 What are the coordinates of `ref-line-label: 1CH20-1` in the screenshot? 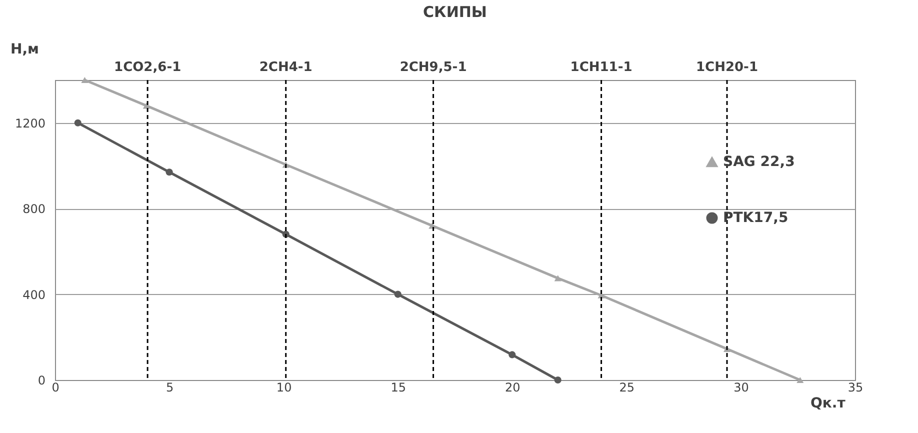 It's located at (727, 67).